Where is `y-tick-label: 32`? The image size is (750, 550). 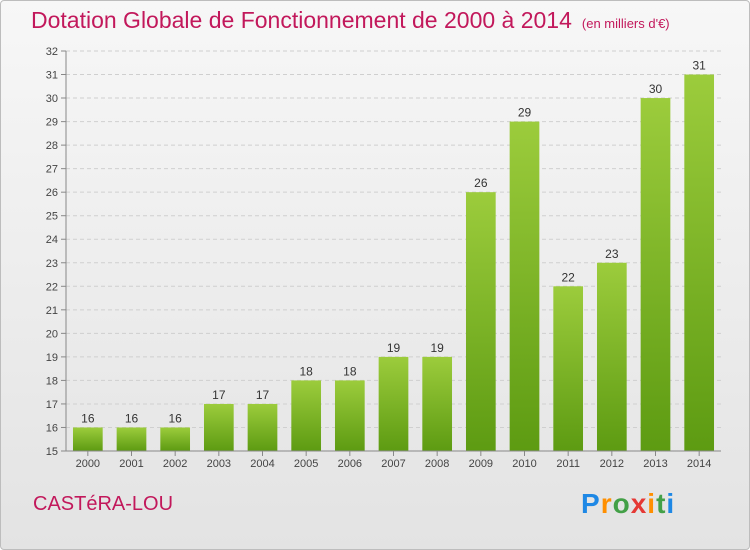
y-tick-label: 32 is located at coordinates (52, 52).